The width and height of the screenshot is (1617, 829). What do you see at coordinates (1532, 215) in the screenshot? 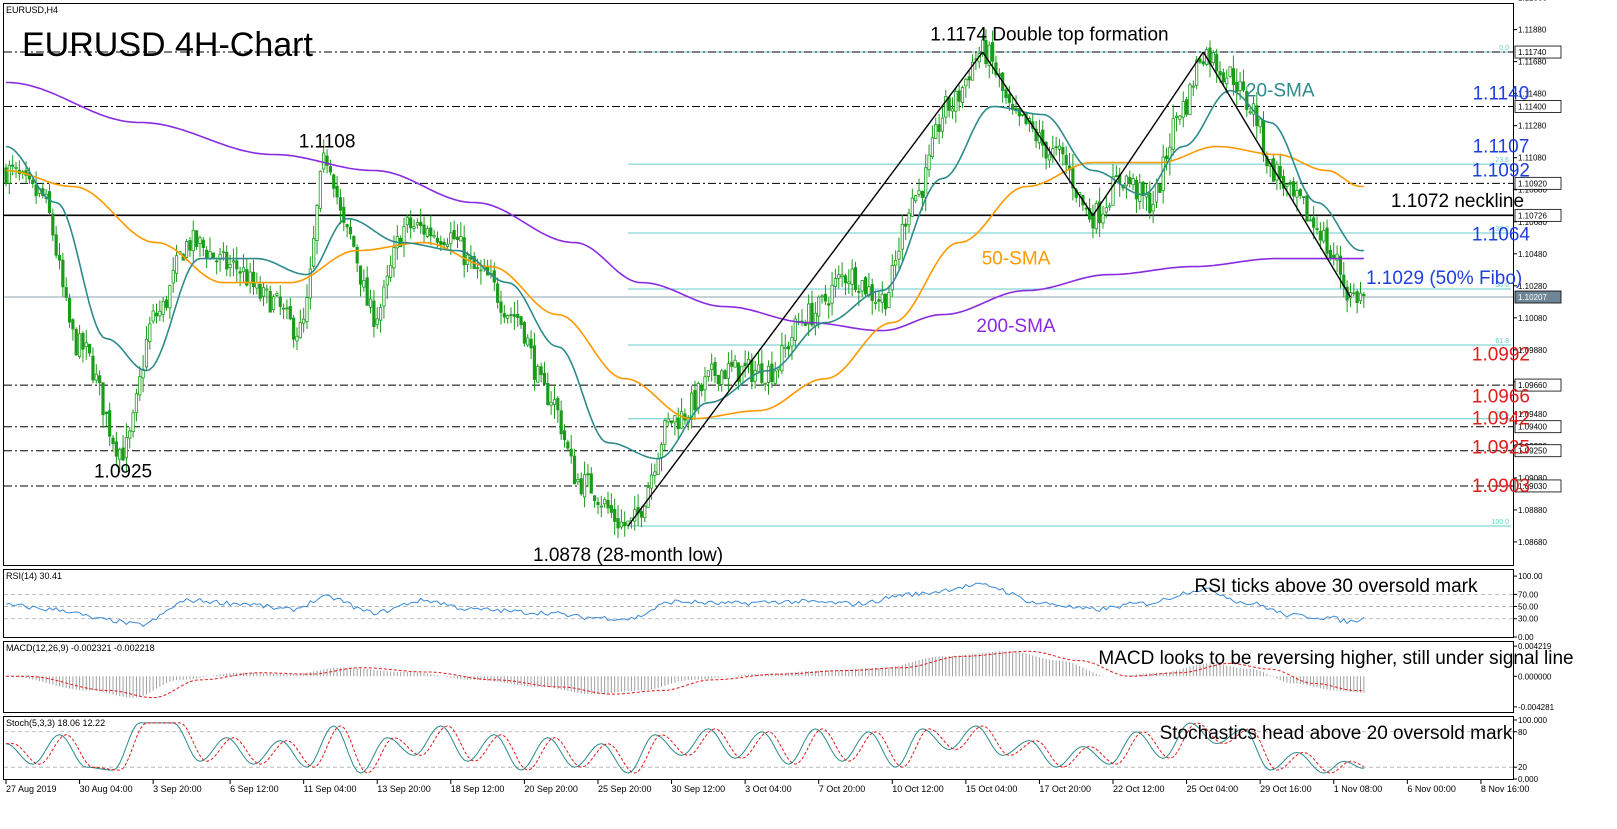
I see `level-value-label: 1.10726` at bounding box center [1532, 215].